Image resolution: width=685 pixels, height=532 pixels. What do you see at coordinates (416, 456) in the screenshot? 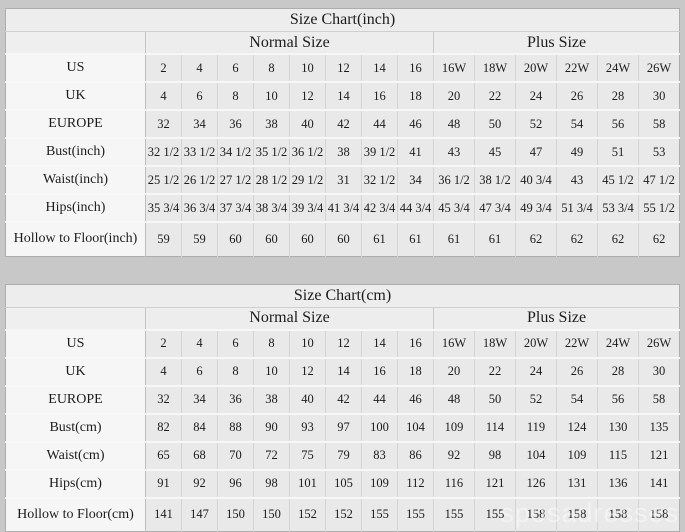
I see `size-value-cell: 86` at bounding box center [416, 456].